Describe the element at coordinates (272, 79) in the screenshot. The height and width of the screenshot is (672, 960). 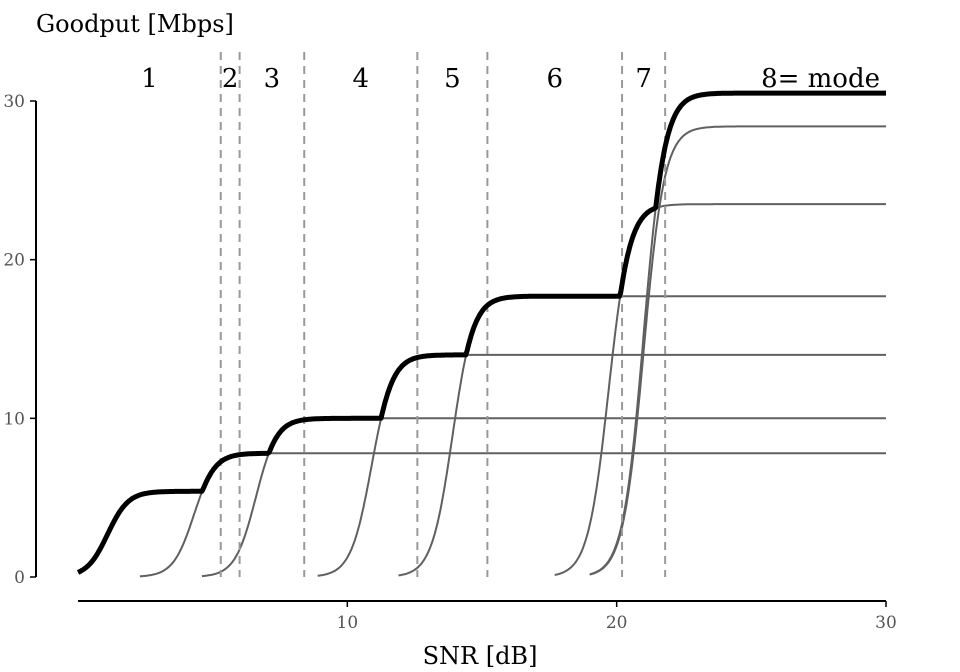
I see `region-label-3: 3` at that location.